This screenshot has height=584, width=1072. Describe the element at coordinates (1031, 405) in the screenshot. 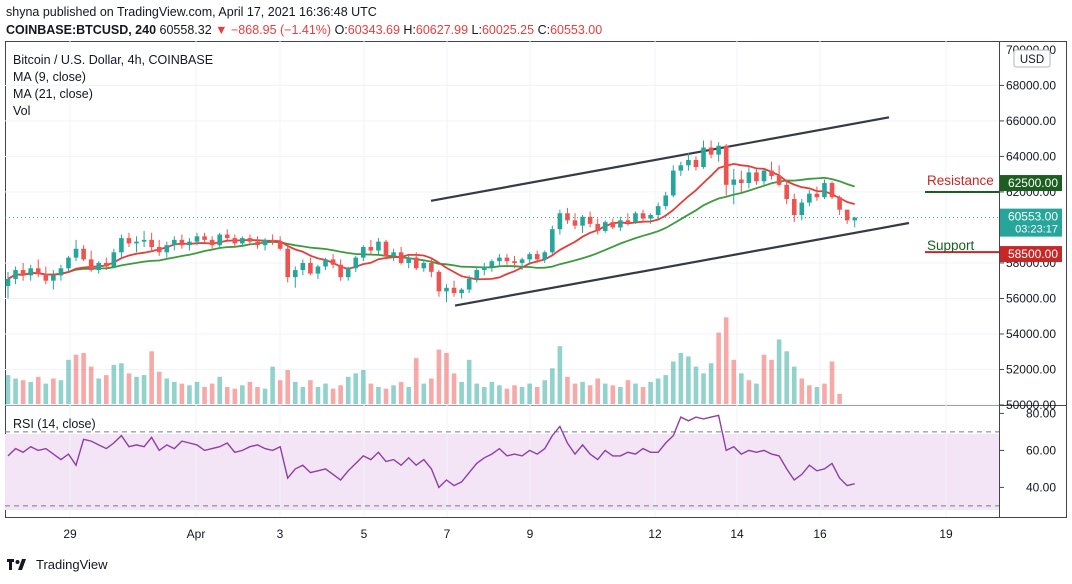

I see `price-tick-label: 50000.00` at that location.